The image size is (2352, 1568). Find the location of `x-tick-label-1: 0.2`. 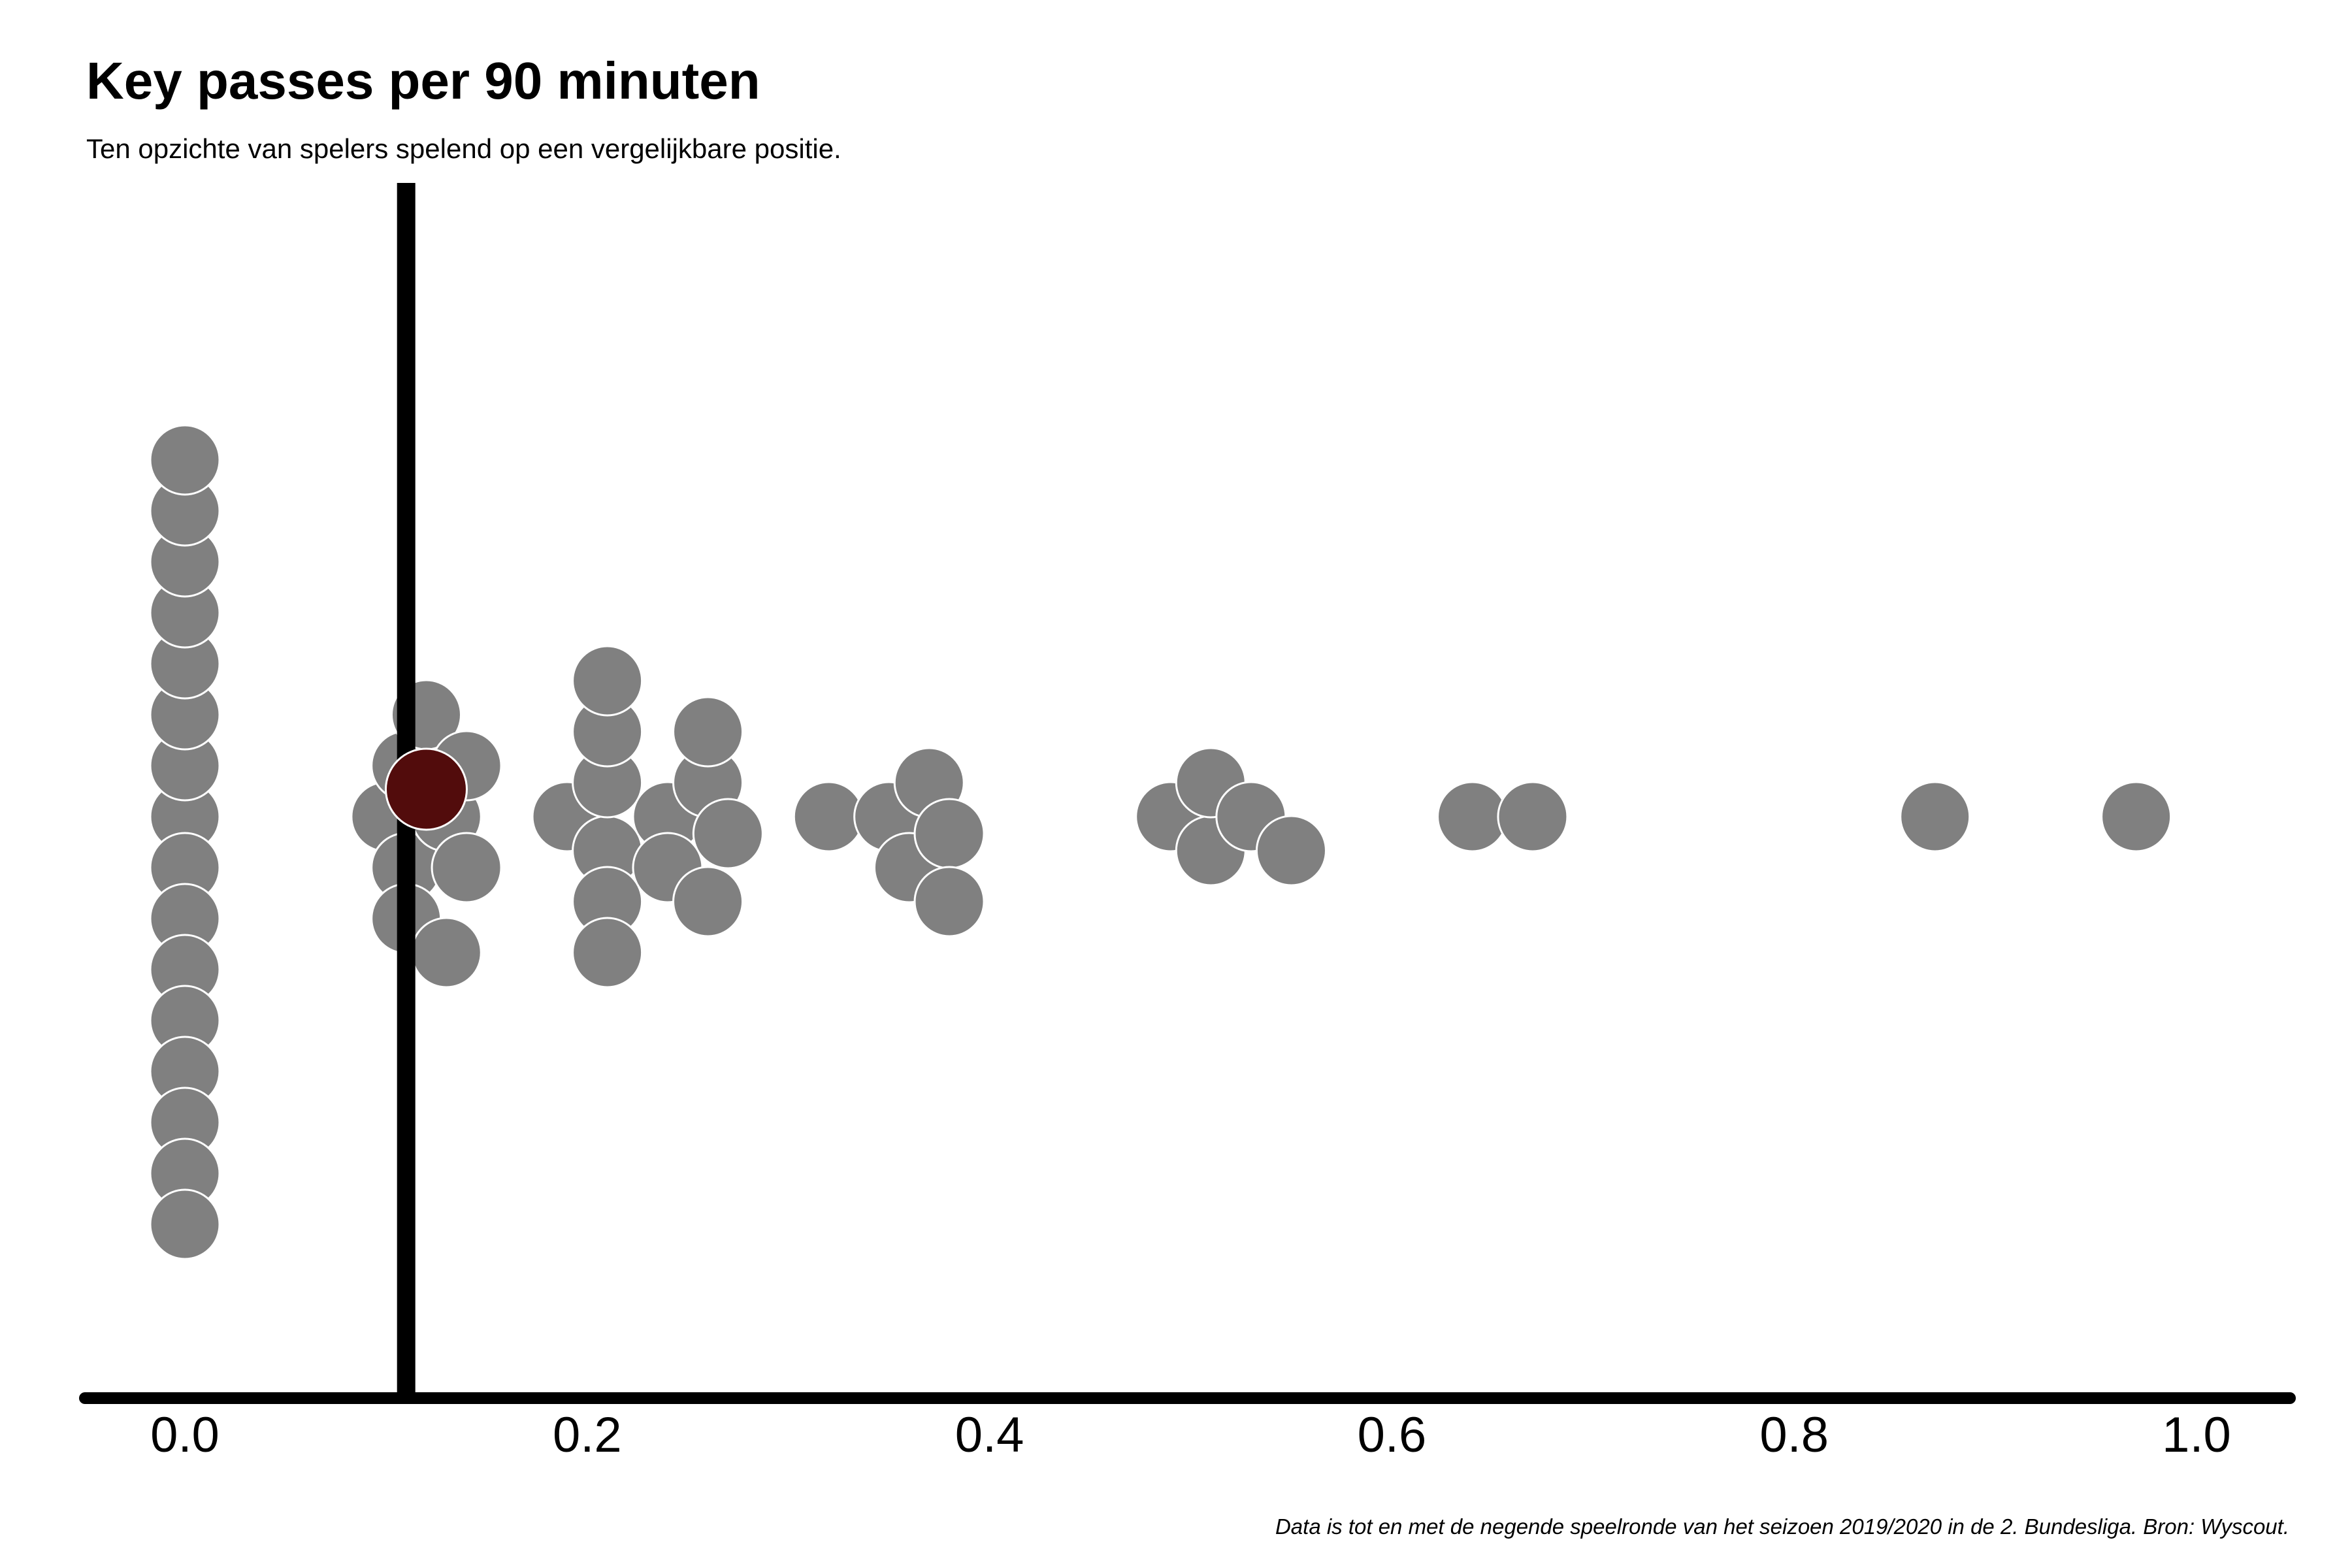

x-tick-label-1: 0.2 is located at coordinates (587, 1435).